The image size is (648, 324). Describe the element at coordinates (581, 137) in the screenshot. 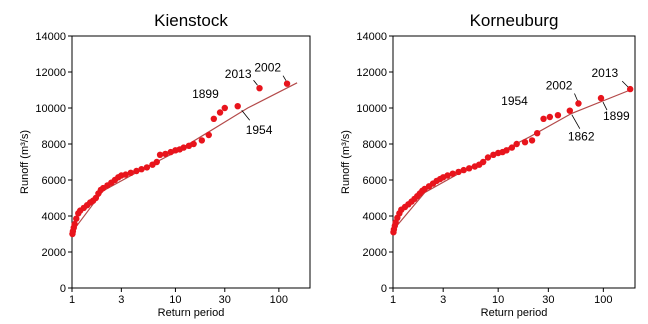

I see `annotation-label: 1862` at that location.